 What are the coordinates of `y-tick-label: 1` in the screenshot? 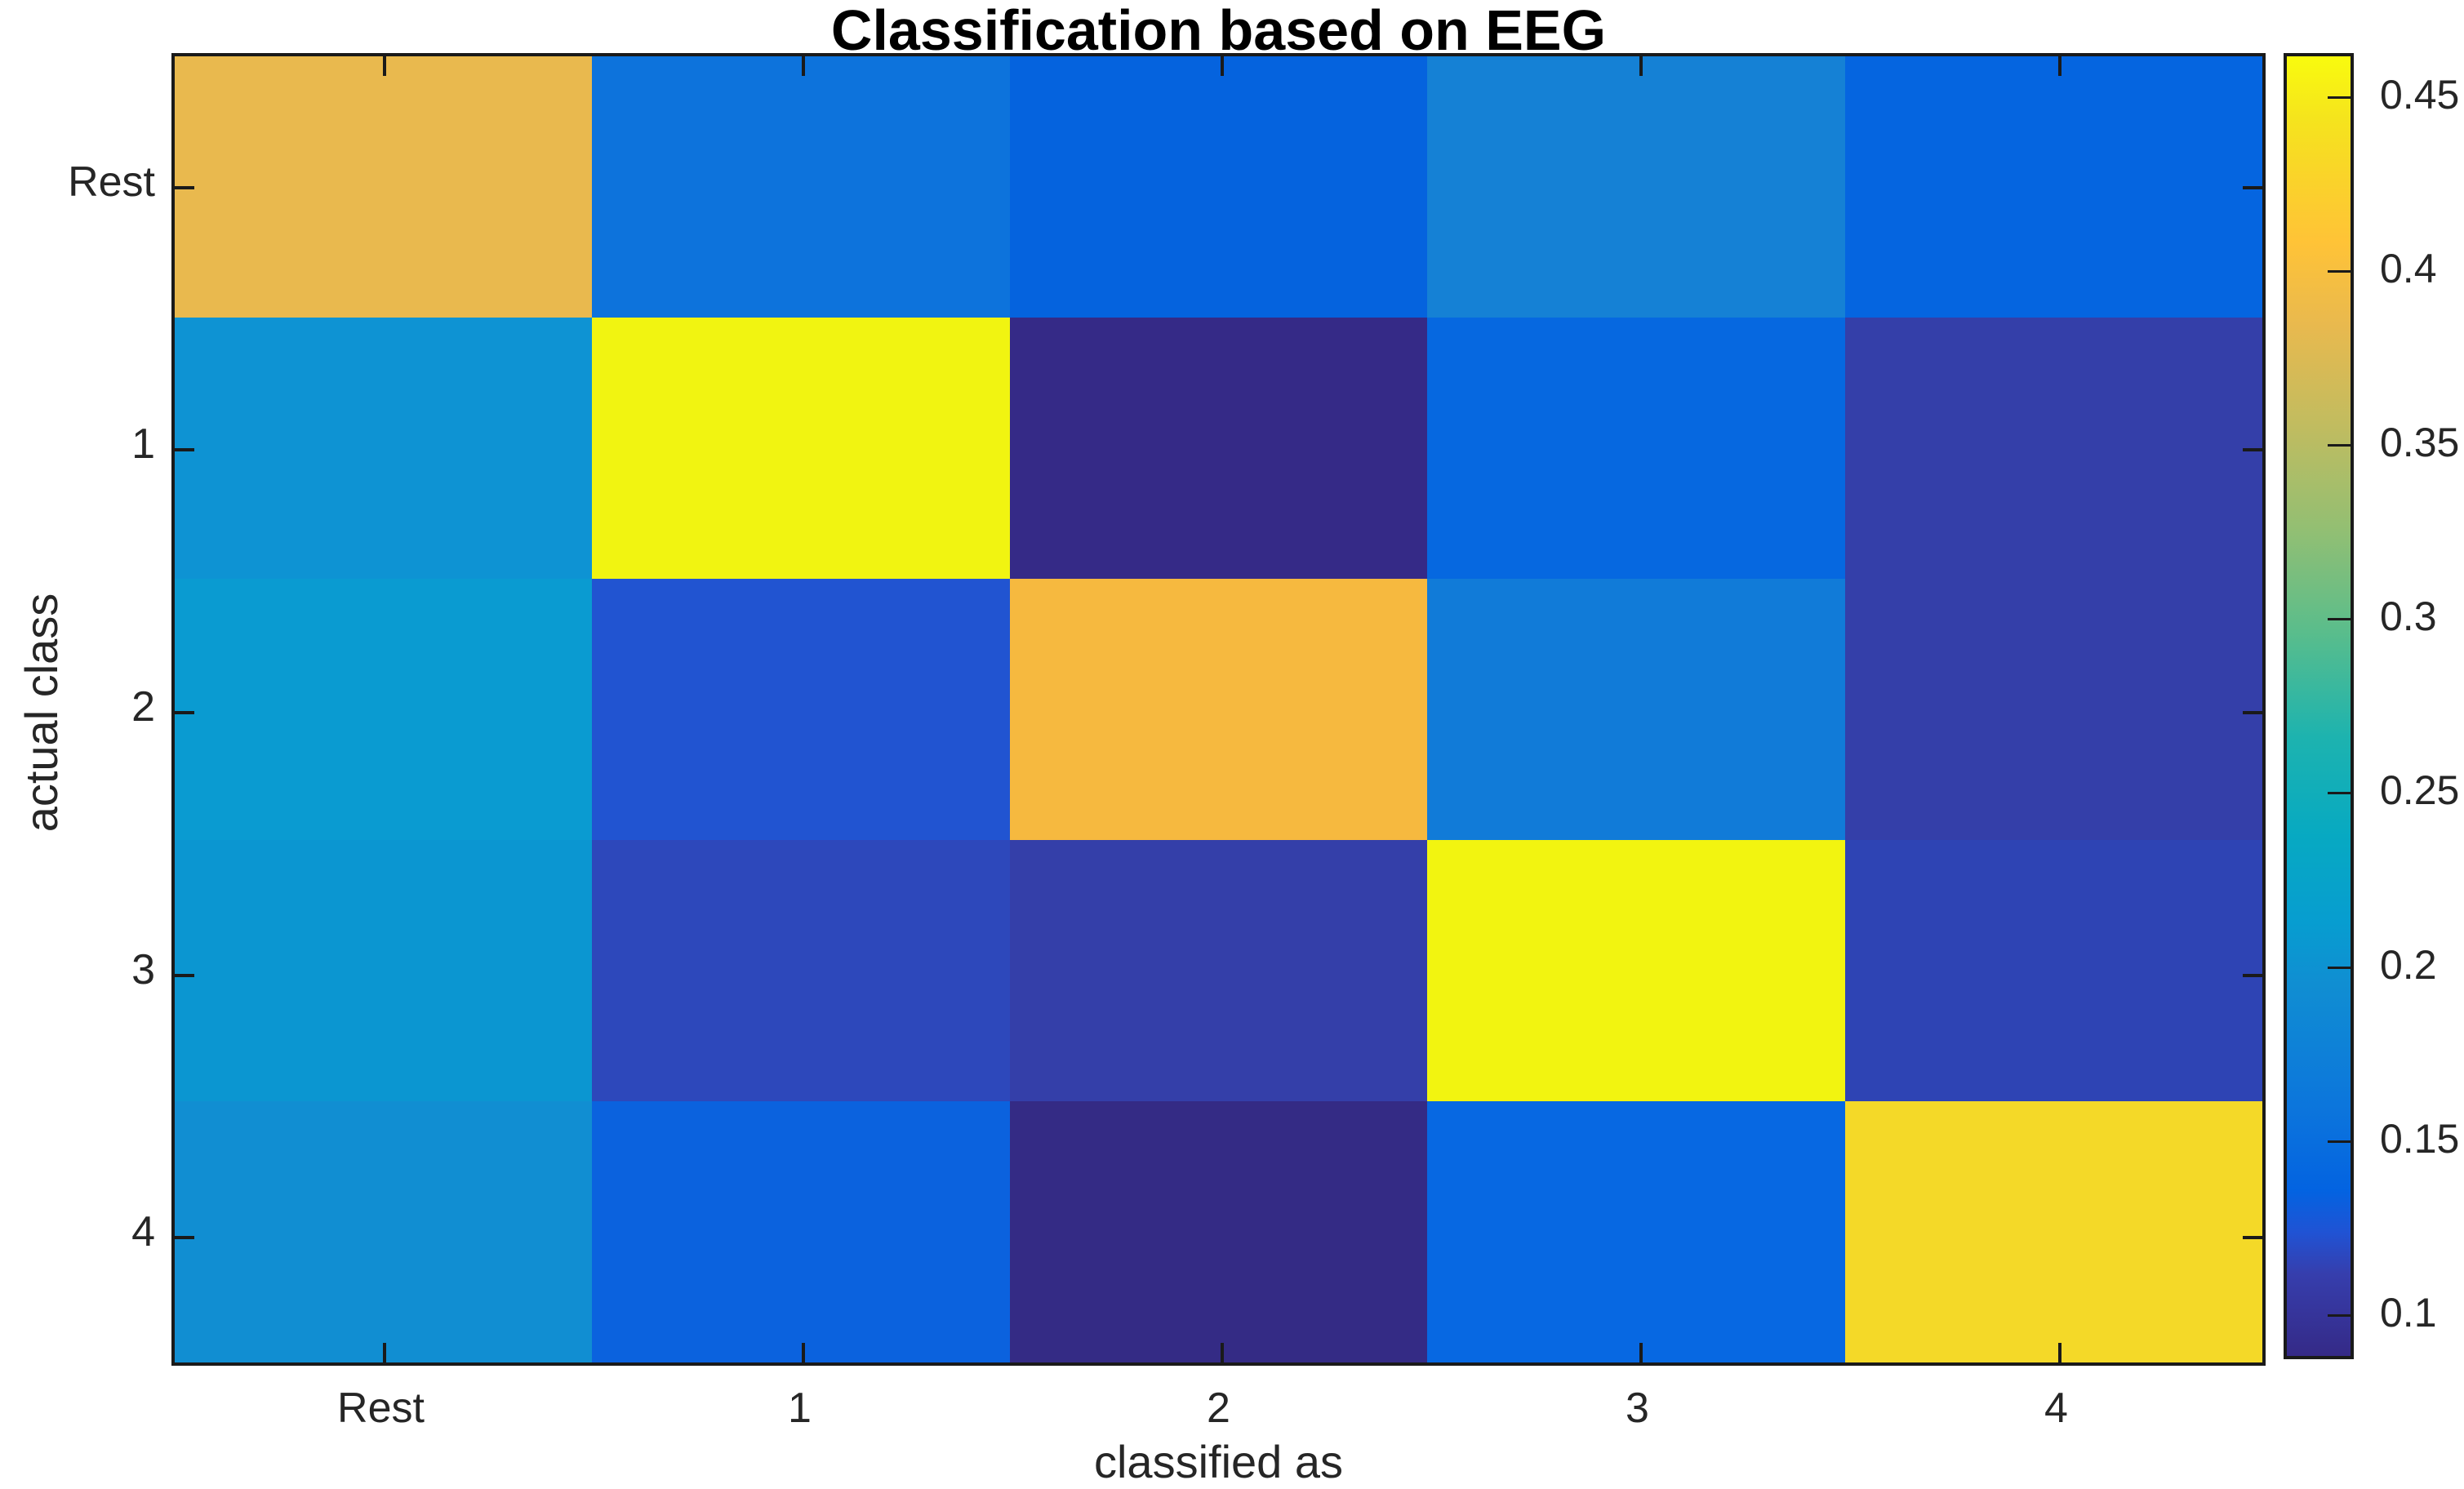 It's located at (143, 444).